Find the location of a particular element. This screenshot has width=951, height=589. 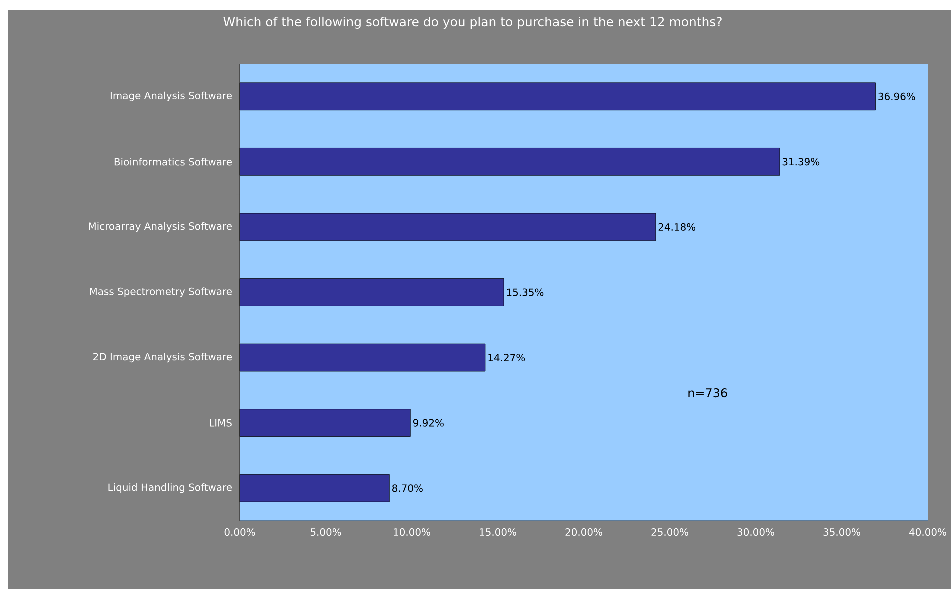

y-tick-label: Liquid Handling Software is located at coordinates (170, 489).